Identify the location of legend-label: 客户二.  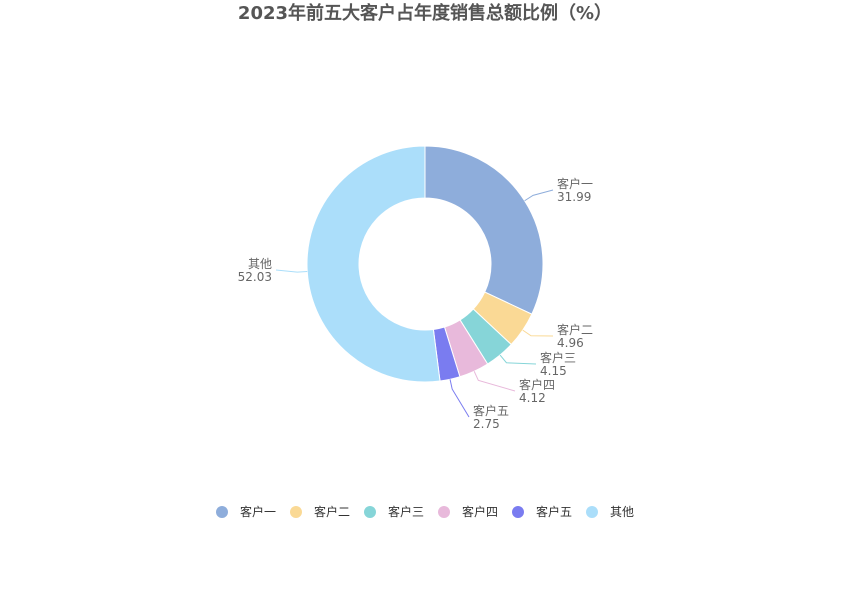
(331, 512).